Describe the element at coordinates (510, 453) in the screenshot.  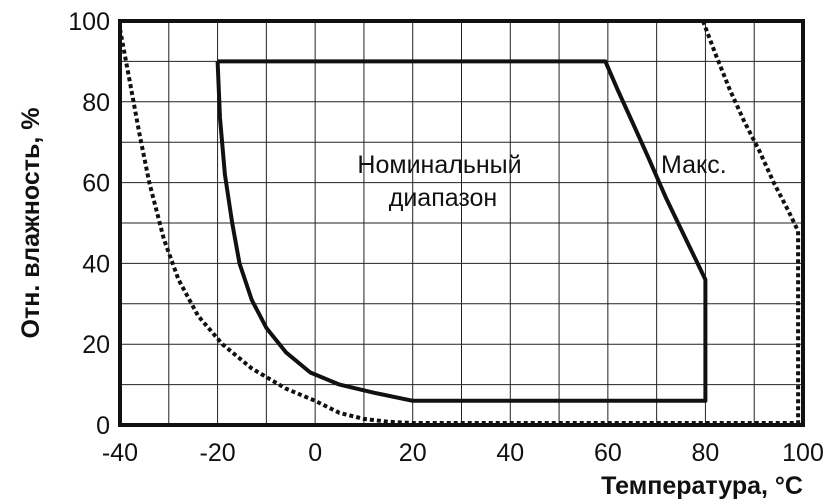
I see `x-tick-label: 40` at that location.